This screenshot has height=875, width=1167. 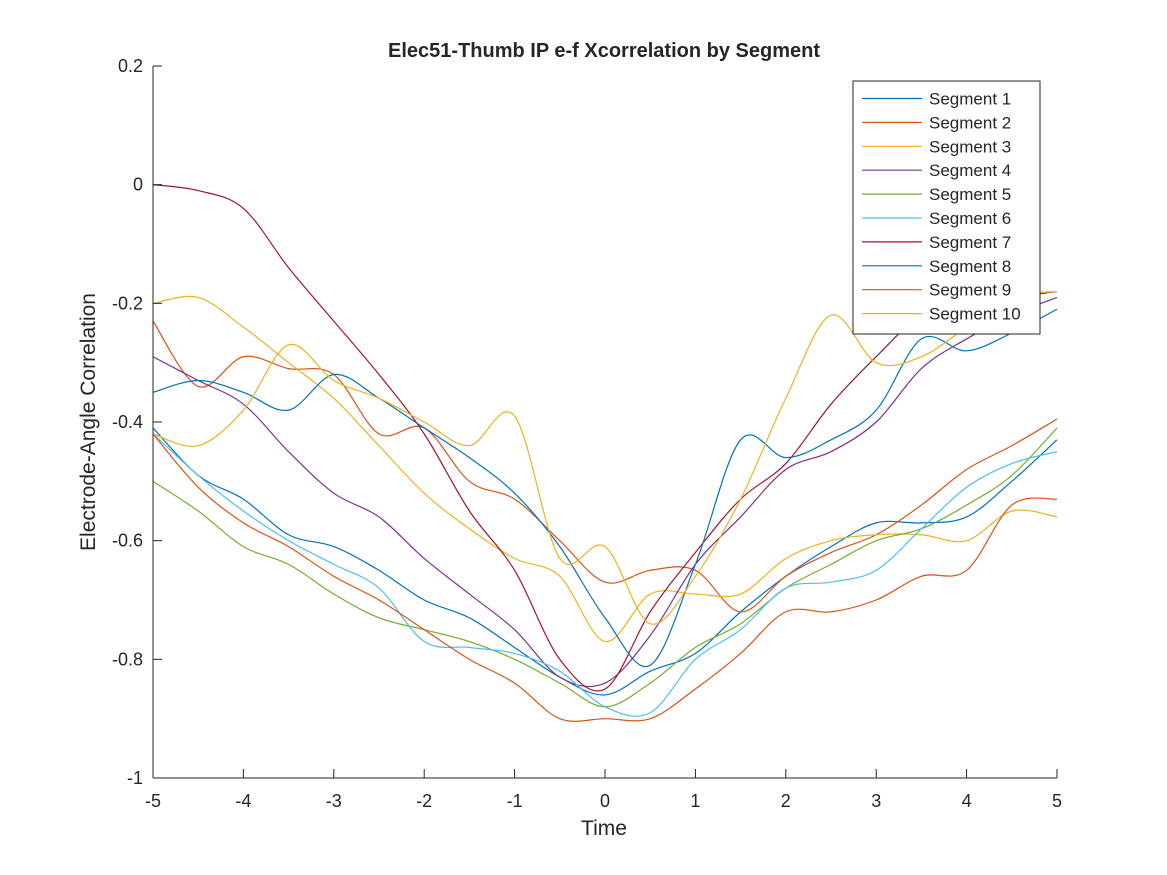 I want to click on legend-item: Segment 4, so click(x=936, y=170).